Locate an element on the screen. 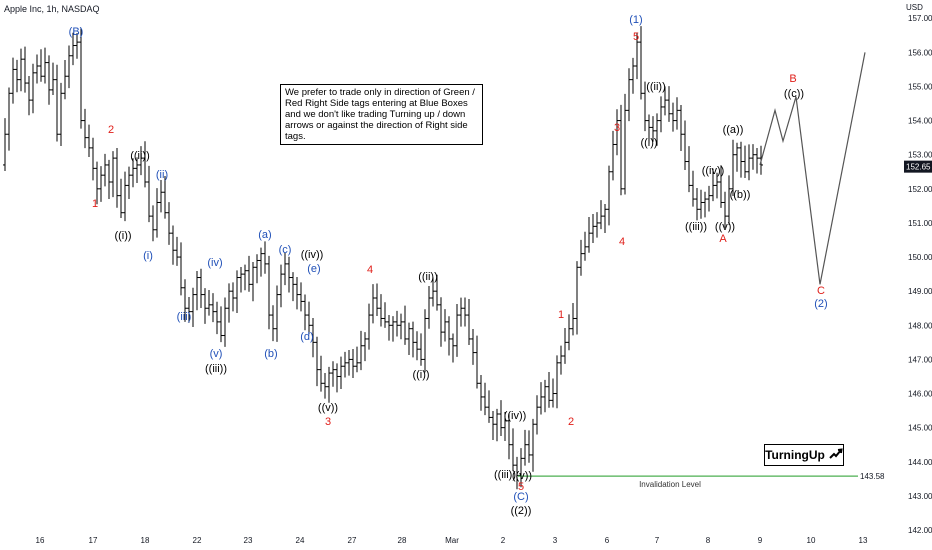 The image size is (932, 550). last-price-value: 152.65 is located at coordinates (918, 167).